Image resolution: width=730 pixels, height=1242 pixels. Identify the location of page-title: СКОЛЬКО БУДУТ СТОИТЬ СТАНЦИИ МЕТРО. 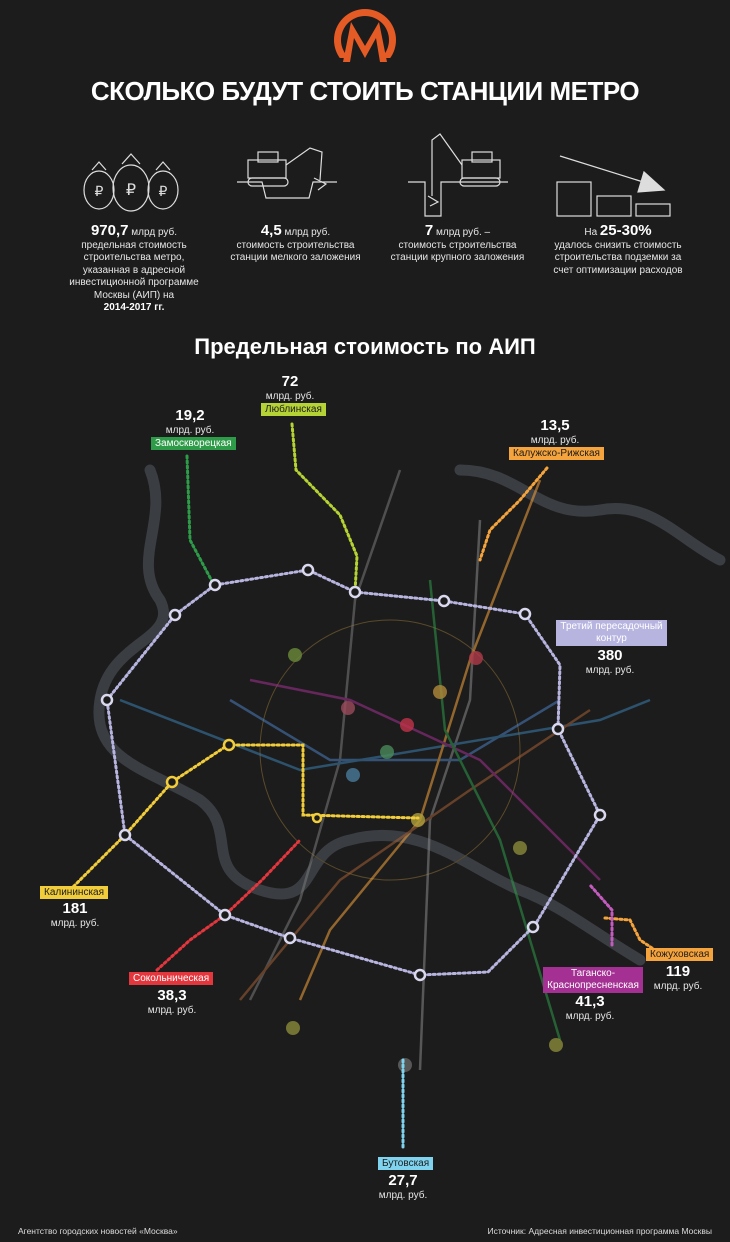
(365, 91).